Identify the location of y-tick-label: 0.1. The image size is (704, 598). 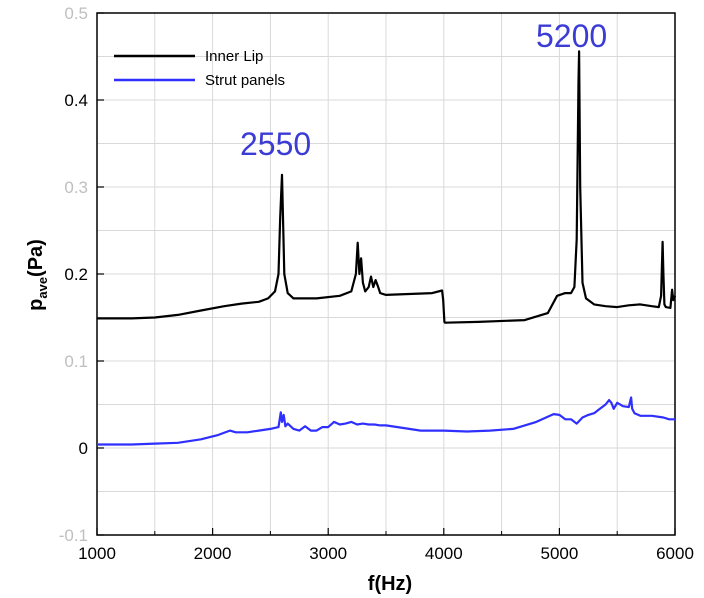
(76, 361).